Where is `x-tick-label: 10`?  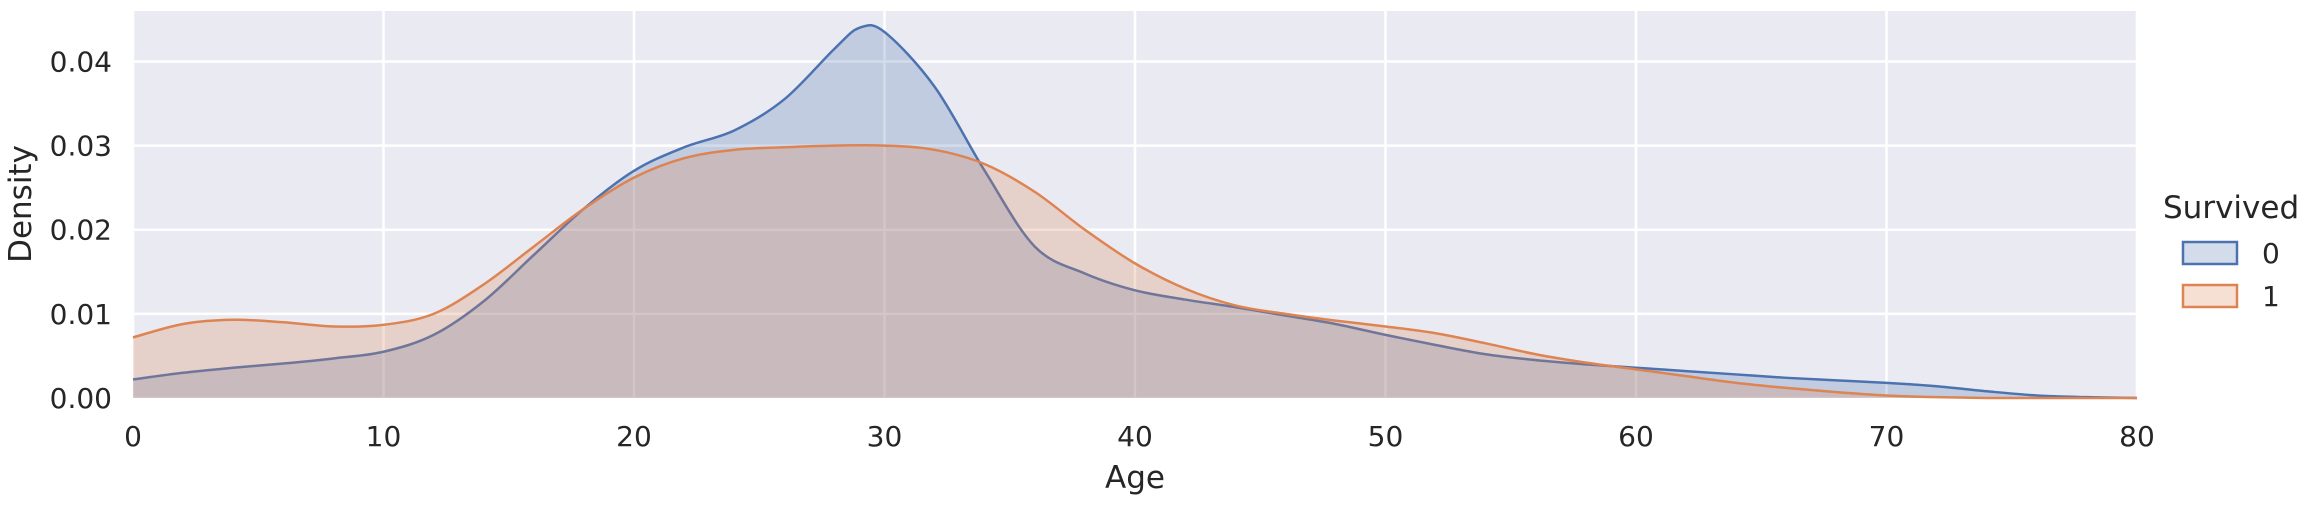
x-tick-label: 10 is located at coordinates (384, 436).